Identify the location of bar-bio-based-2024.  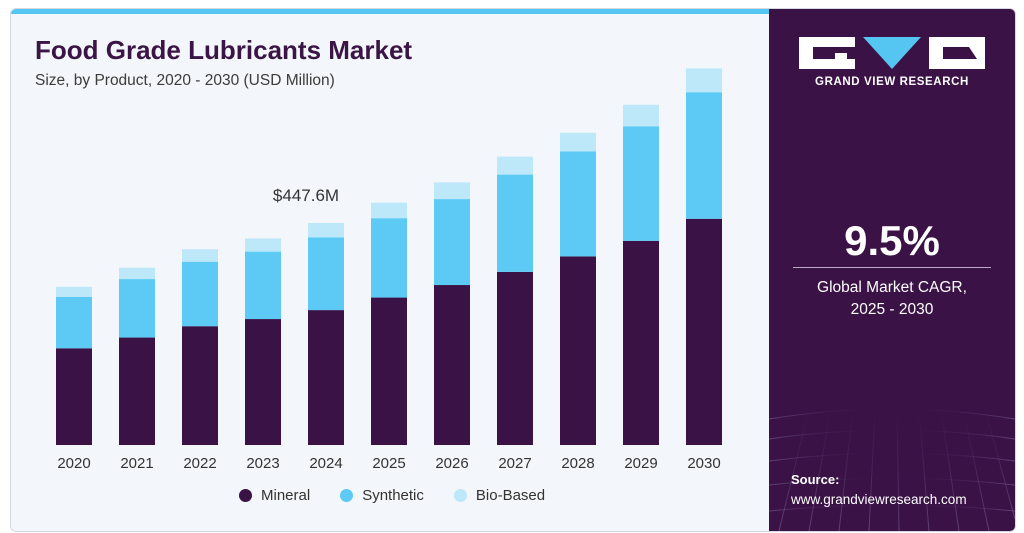
(326, 230).